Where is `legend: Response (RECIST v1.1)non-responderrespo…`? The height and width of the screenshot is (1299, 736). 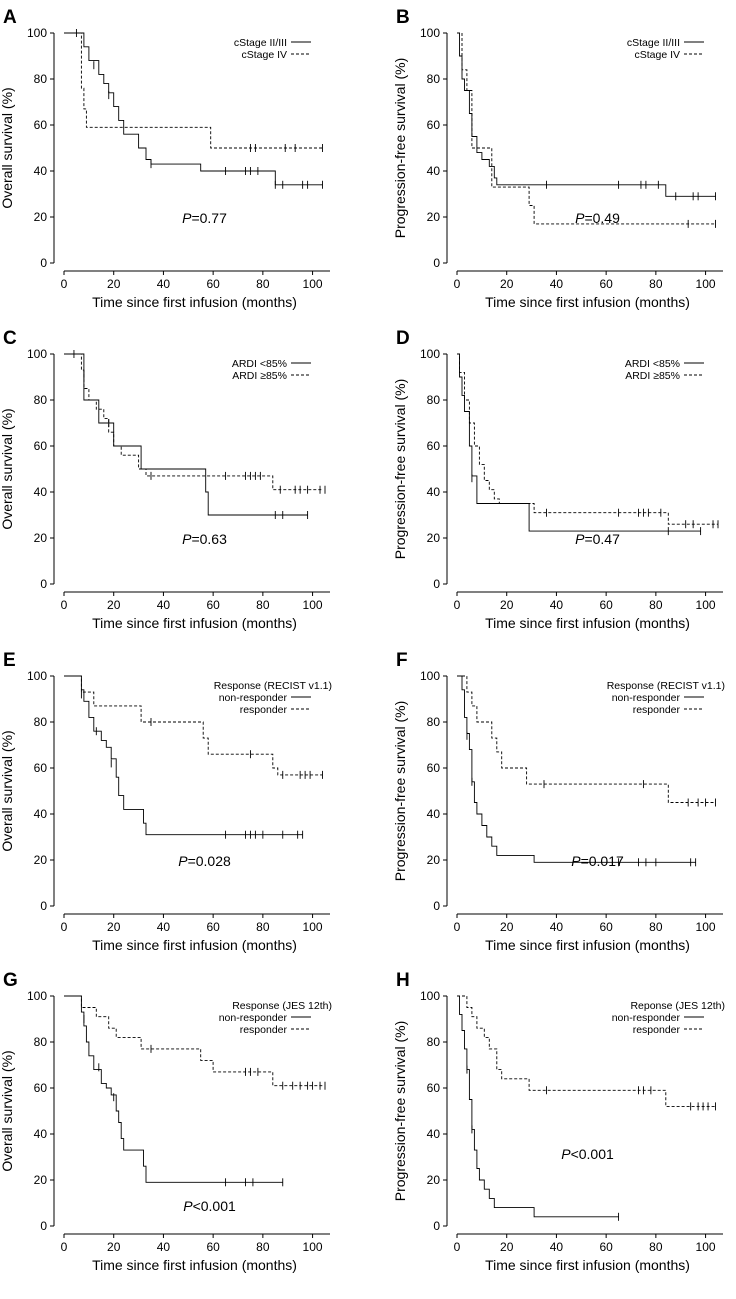
legend: Response (RECIST v1.1)non-responderrespo… is located at coordinates (666, 698).